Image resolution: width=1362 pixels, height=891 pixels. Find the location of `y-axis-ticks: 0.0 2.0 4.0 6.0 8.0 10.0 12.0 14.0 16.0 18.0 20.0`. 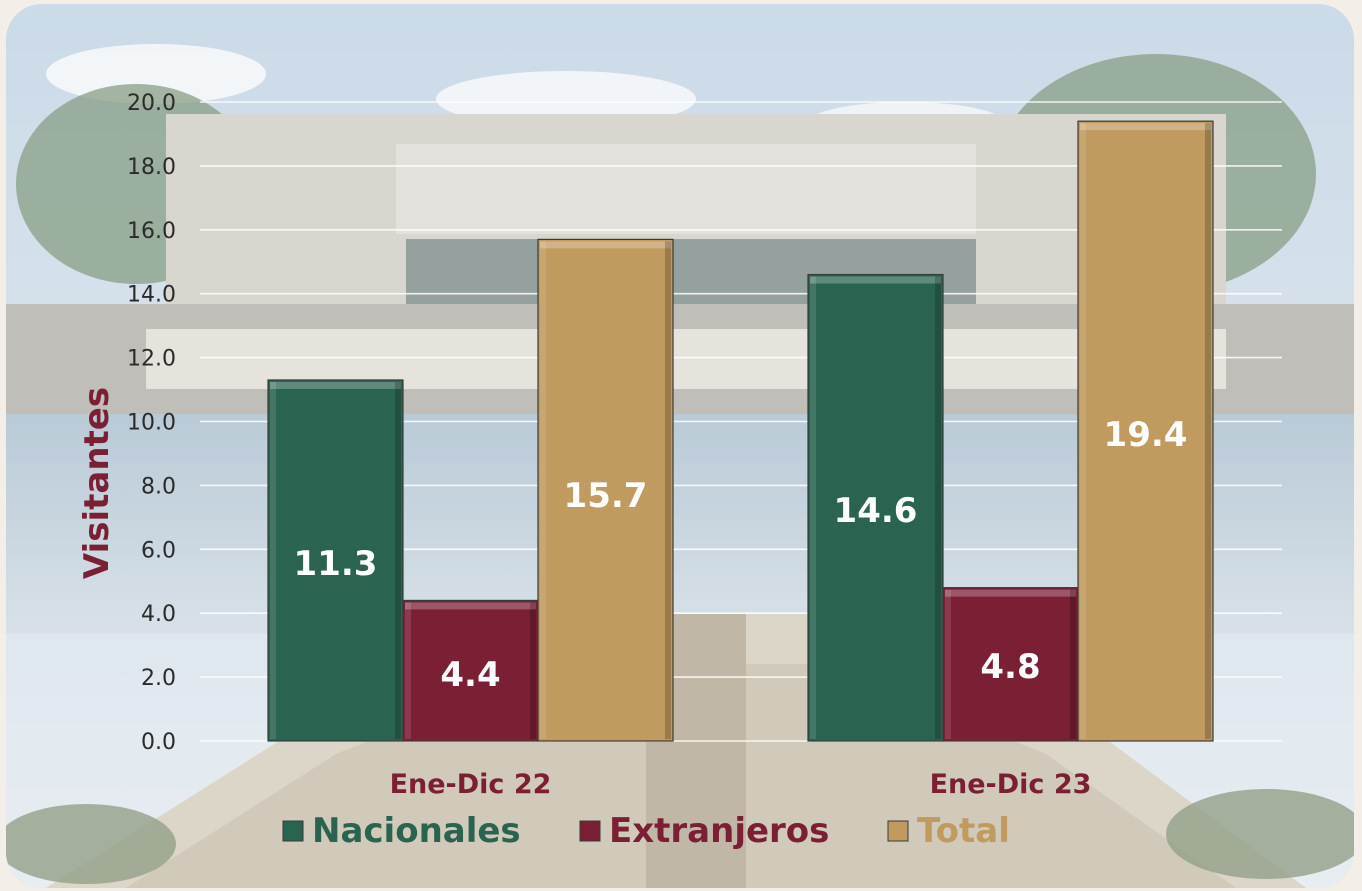

y-axis-ticks: 0.0 2.0 4.0 6.0 8.0 10.0 12.0 14.0 16.0 18.0 20.0 is located at coordinates (151, 423).